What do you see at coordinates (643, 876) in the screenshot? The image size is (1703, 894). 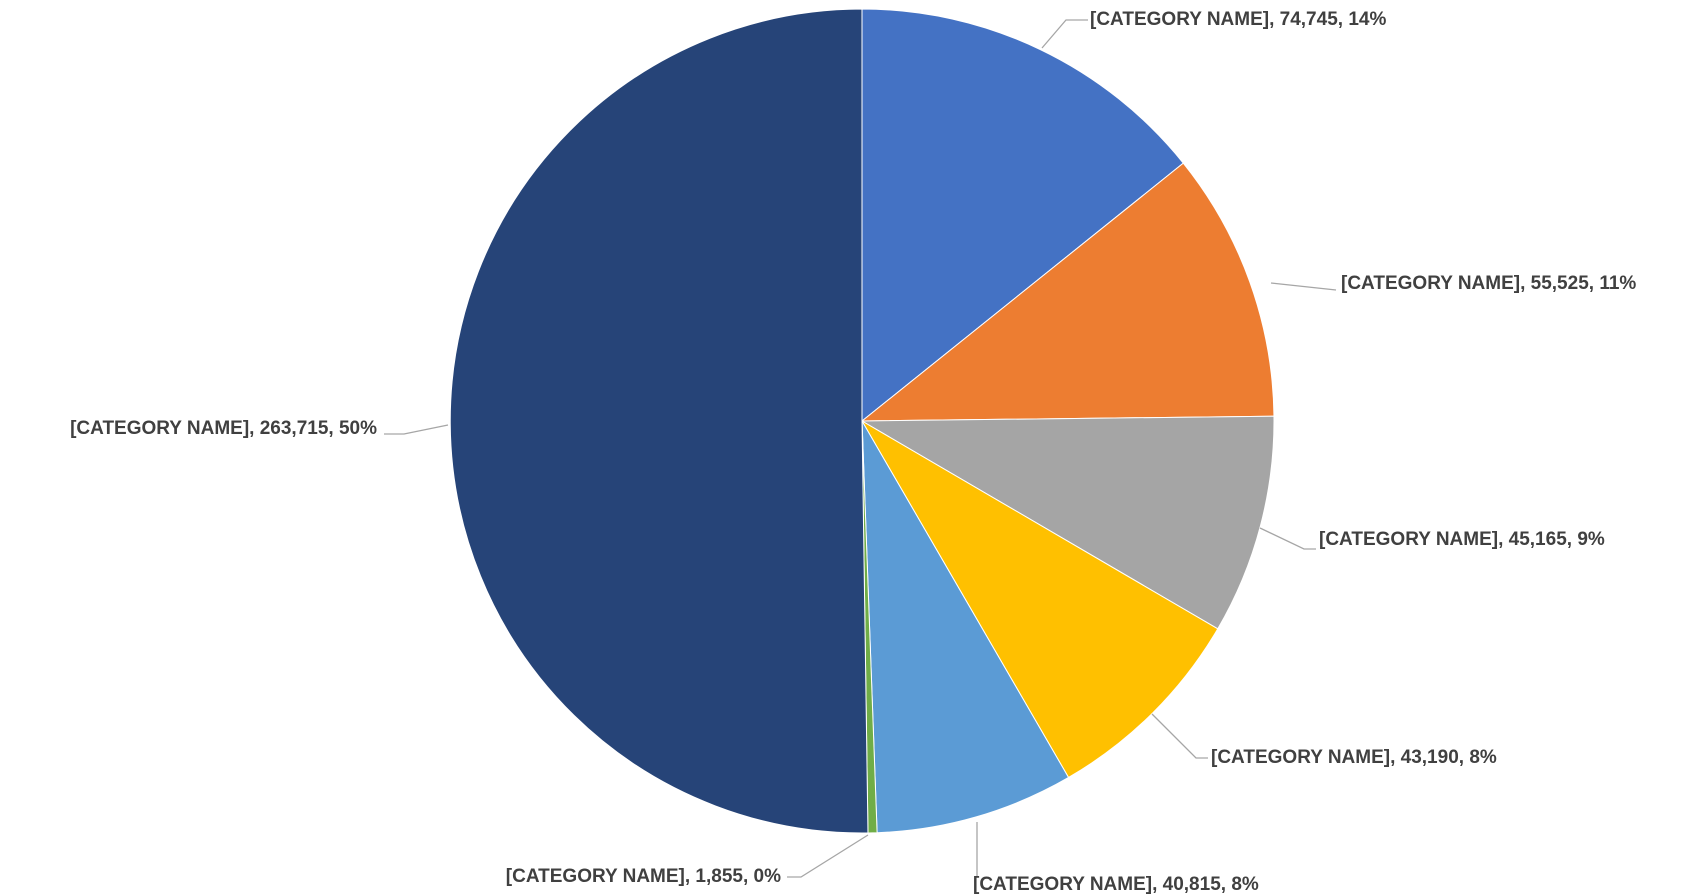 I see `data-label-6: [CATEGORY NAME], 1,855, 0%` at bounding box center [643, 876].